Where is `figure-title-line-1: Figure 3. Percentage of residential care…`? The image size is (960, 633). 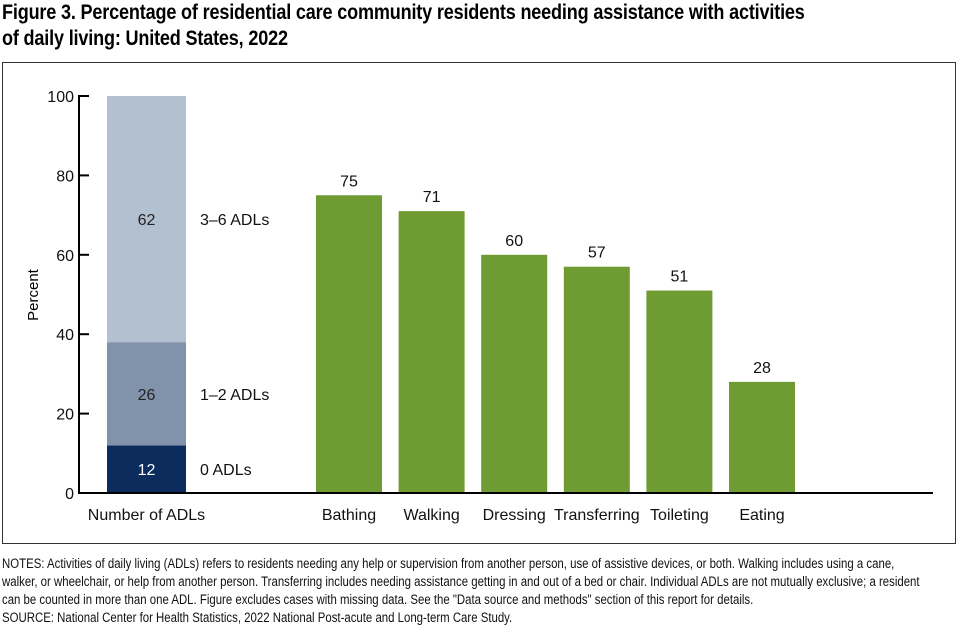
figure-title-line-1: Figure 3. Percentage of residential care… is located at coordinates (403, 12).